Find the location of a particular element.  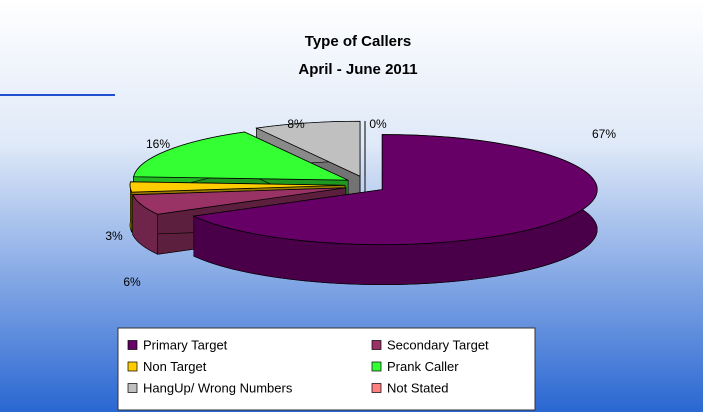

chart-subtitle: April - June 2011 is located at coordinates (357, 69).